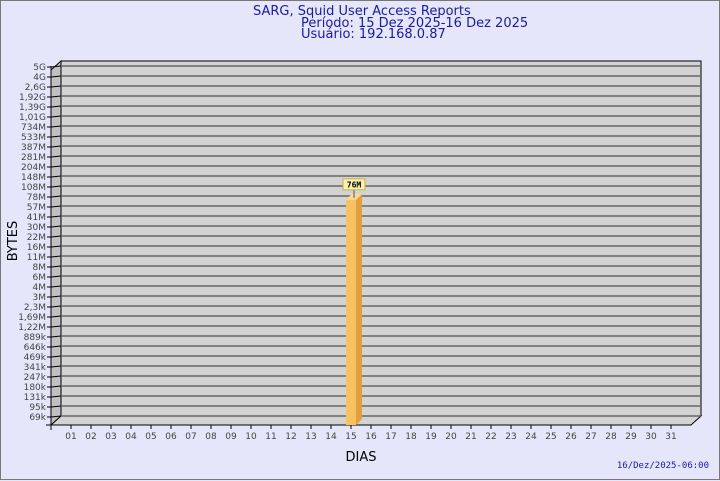 The width and height of the screenshot is (720, 481). I want to click on y-tick-label: 2,6G, so click(35, 88).